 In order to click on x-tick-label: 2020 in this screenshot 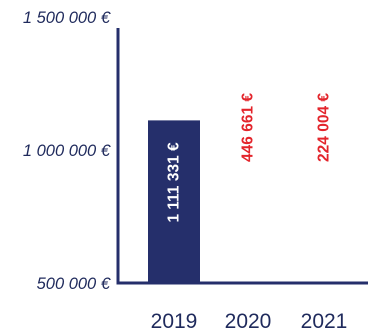, I will do `click(248, 321)`.